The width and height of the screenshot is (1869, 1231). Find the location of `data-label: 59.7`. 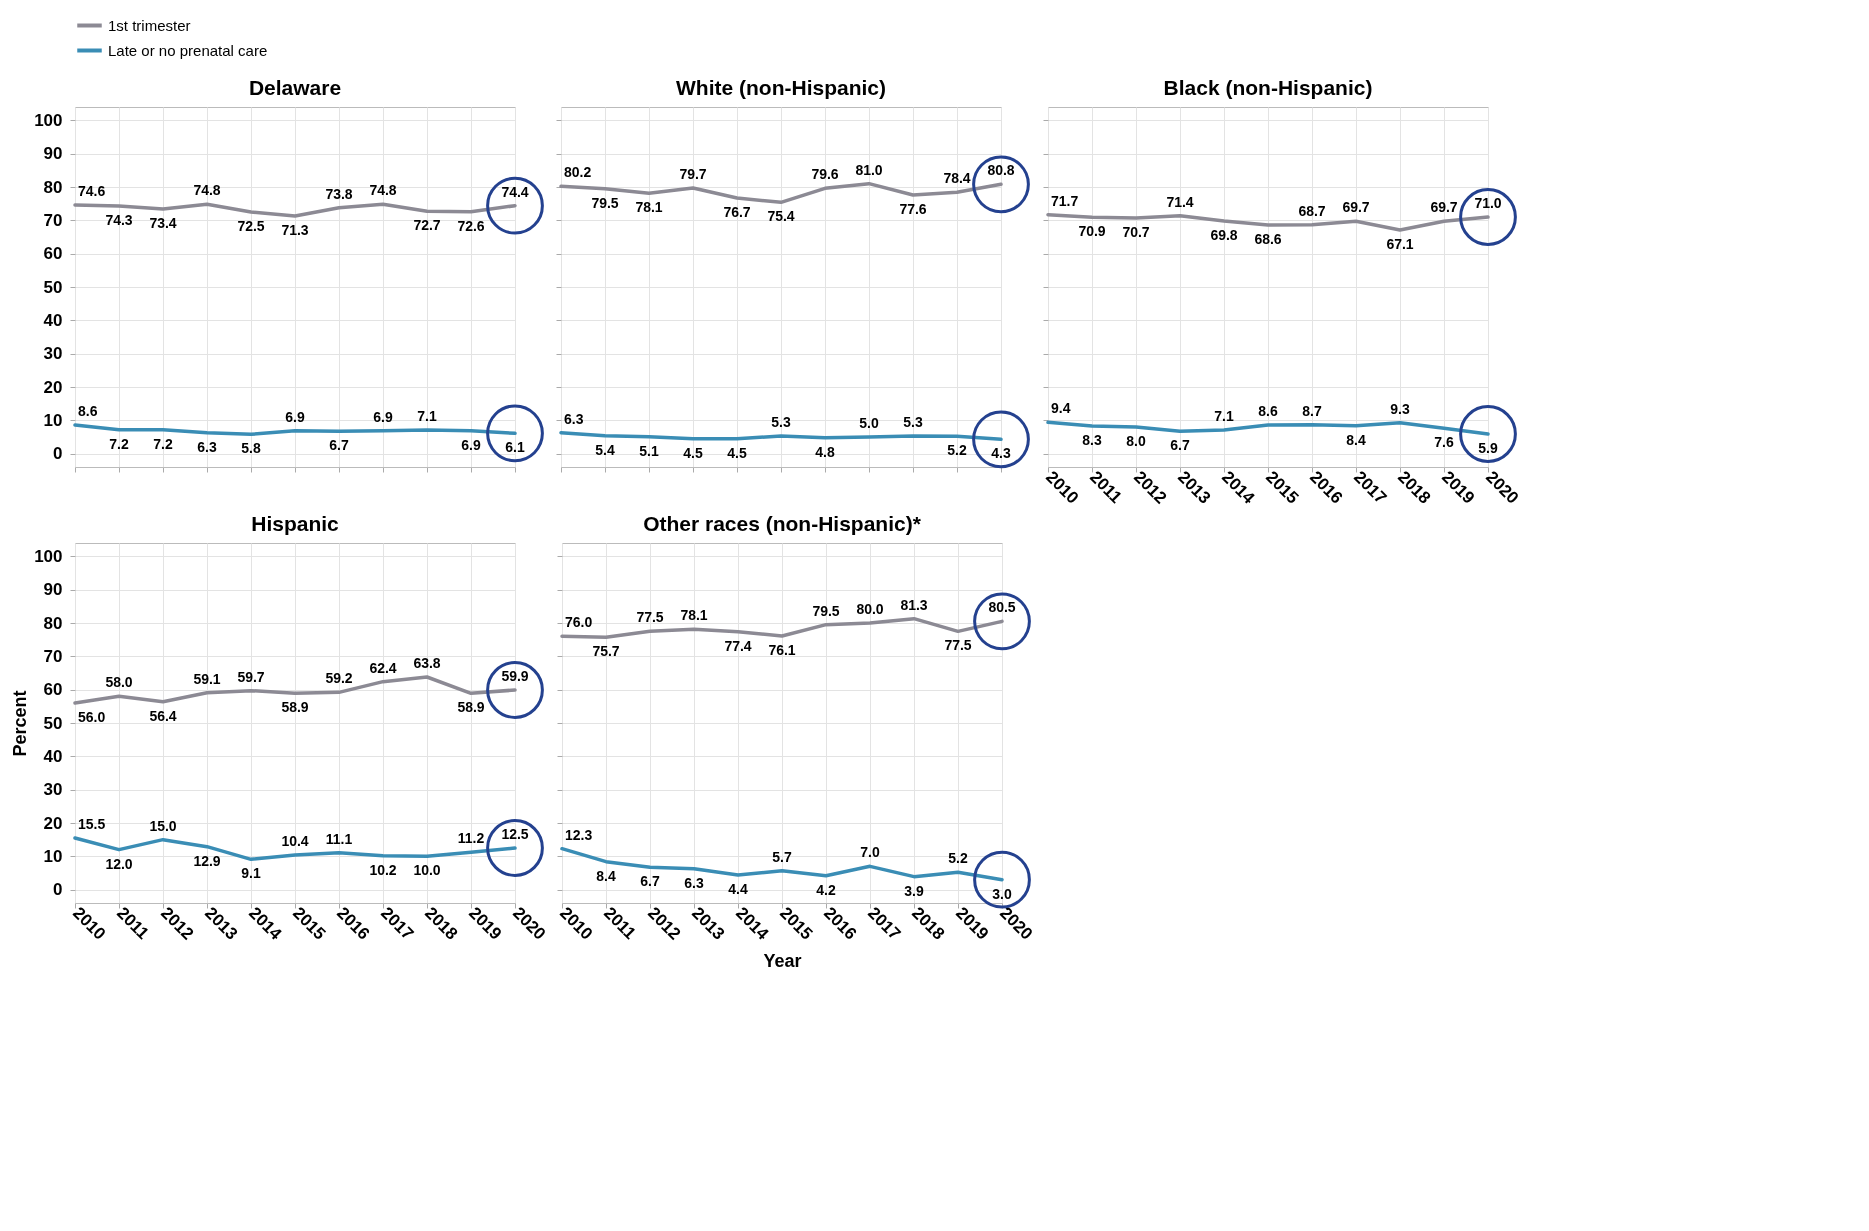

data-label: 59.7 is located at coordinates (251, 676).